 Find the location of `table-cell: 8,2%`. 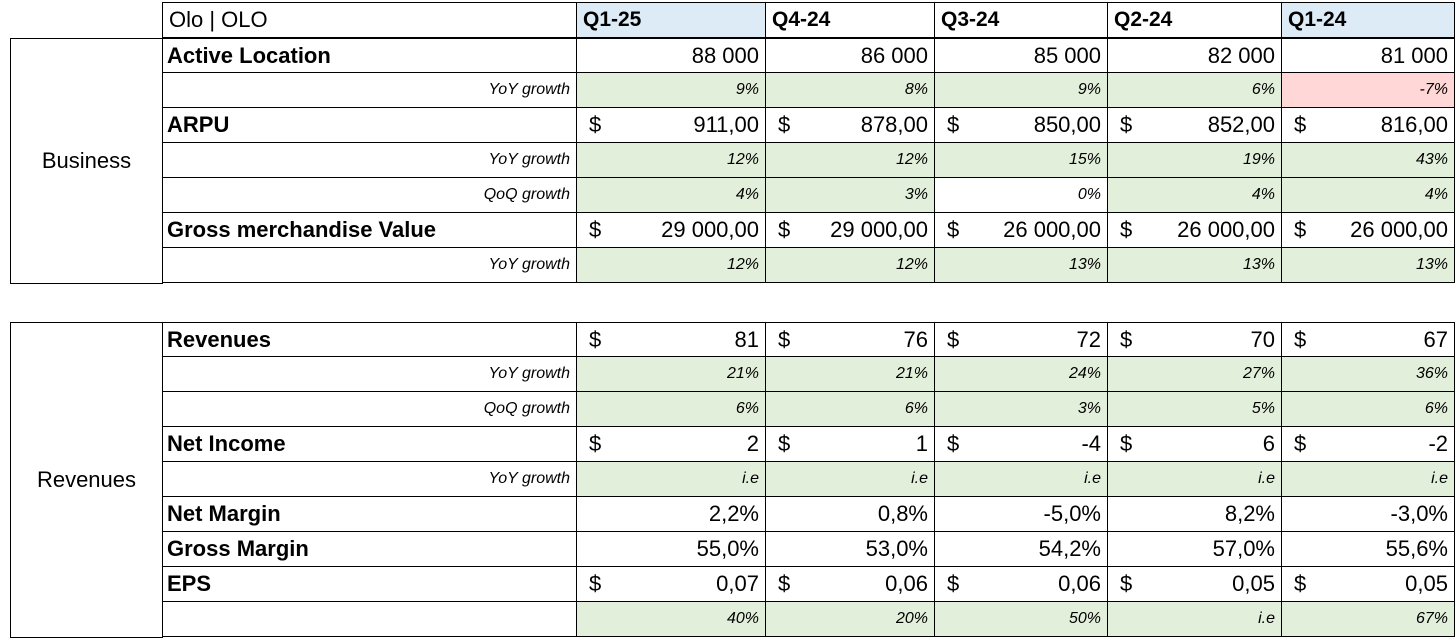

table-cell: 8,2% is located at coordinates (1195, 514).